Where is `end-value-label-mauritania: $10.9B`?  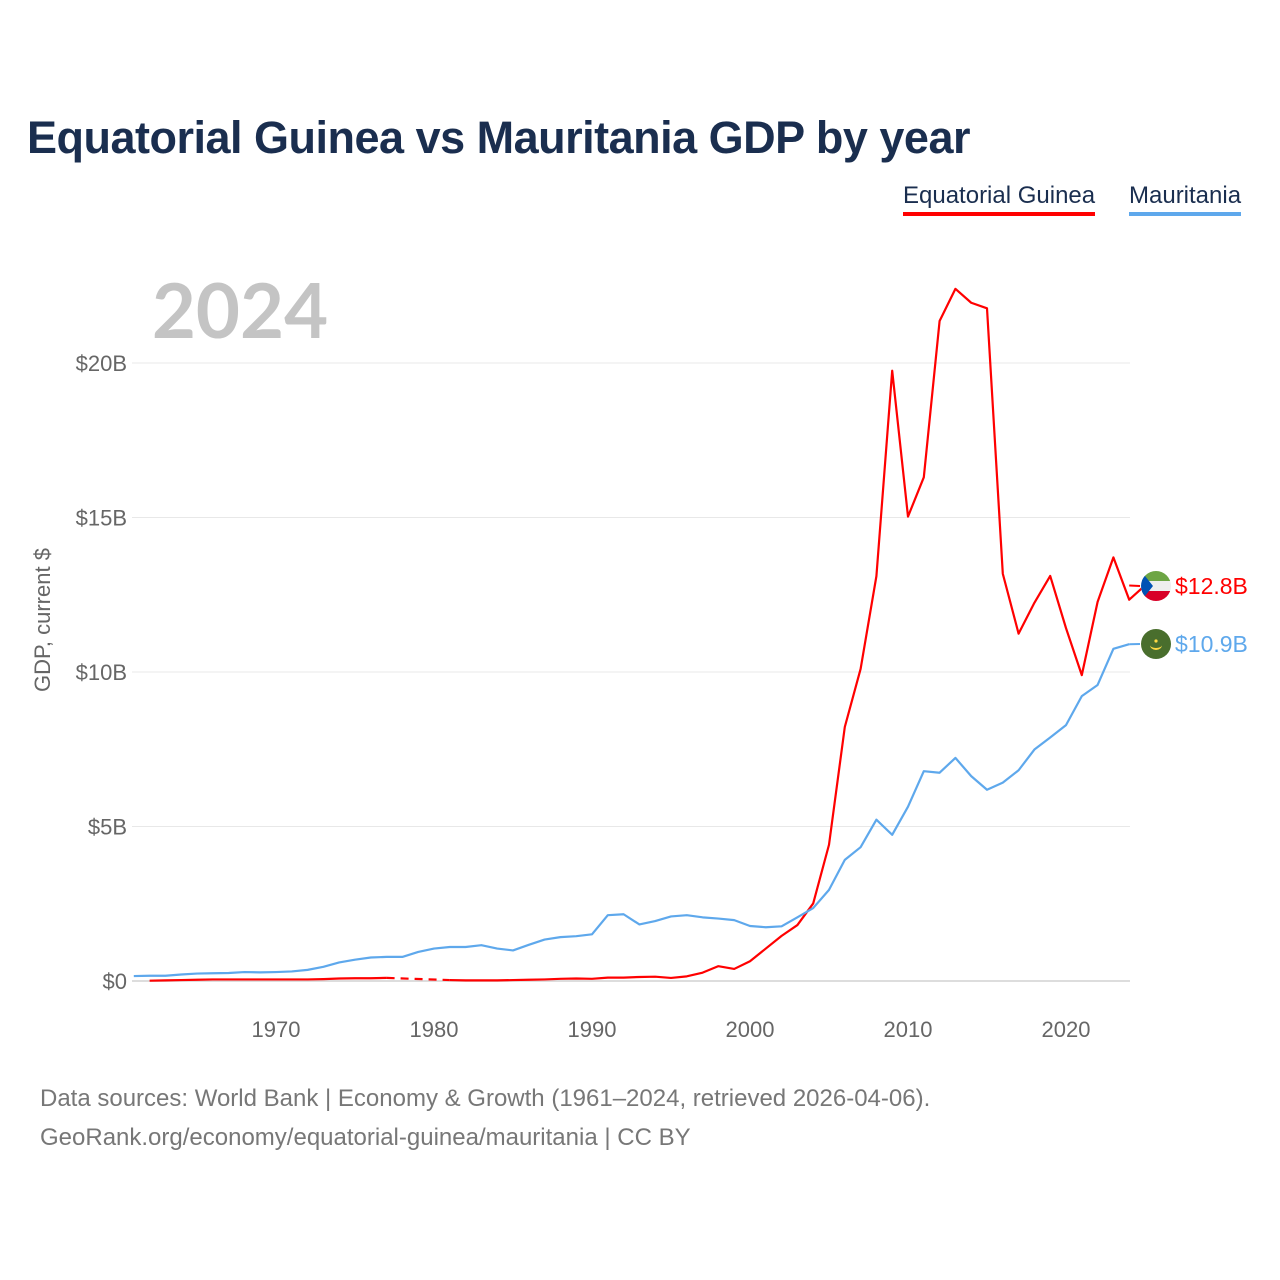
end-value-label-mauritania: $10.9B is located at coordinates (1211, 644).